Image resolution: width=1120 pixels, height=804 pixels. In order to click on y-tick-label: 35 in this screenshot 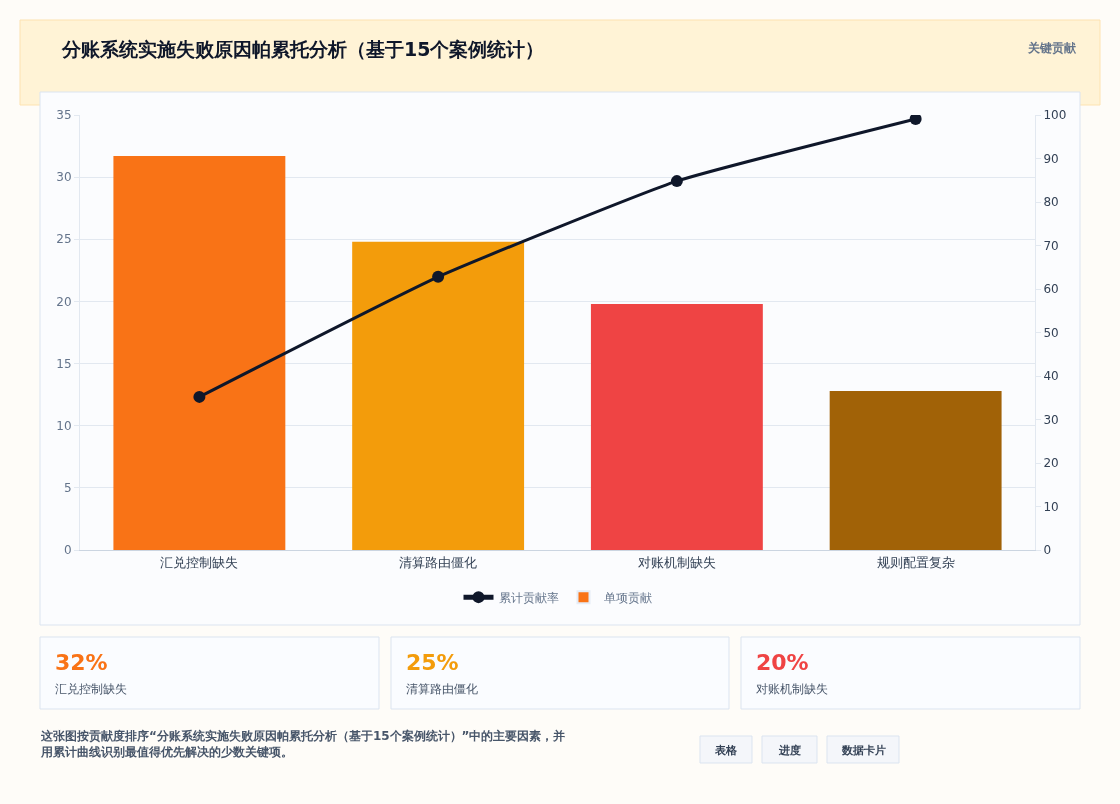, I will do `click(64, 115)`.